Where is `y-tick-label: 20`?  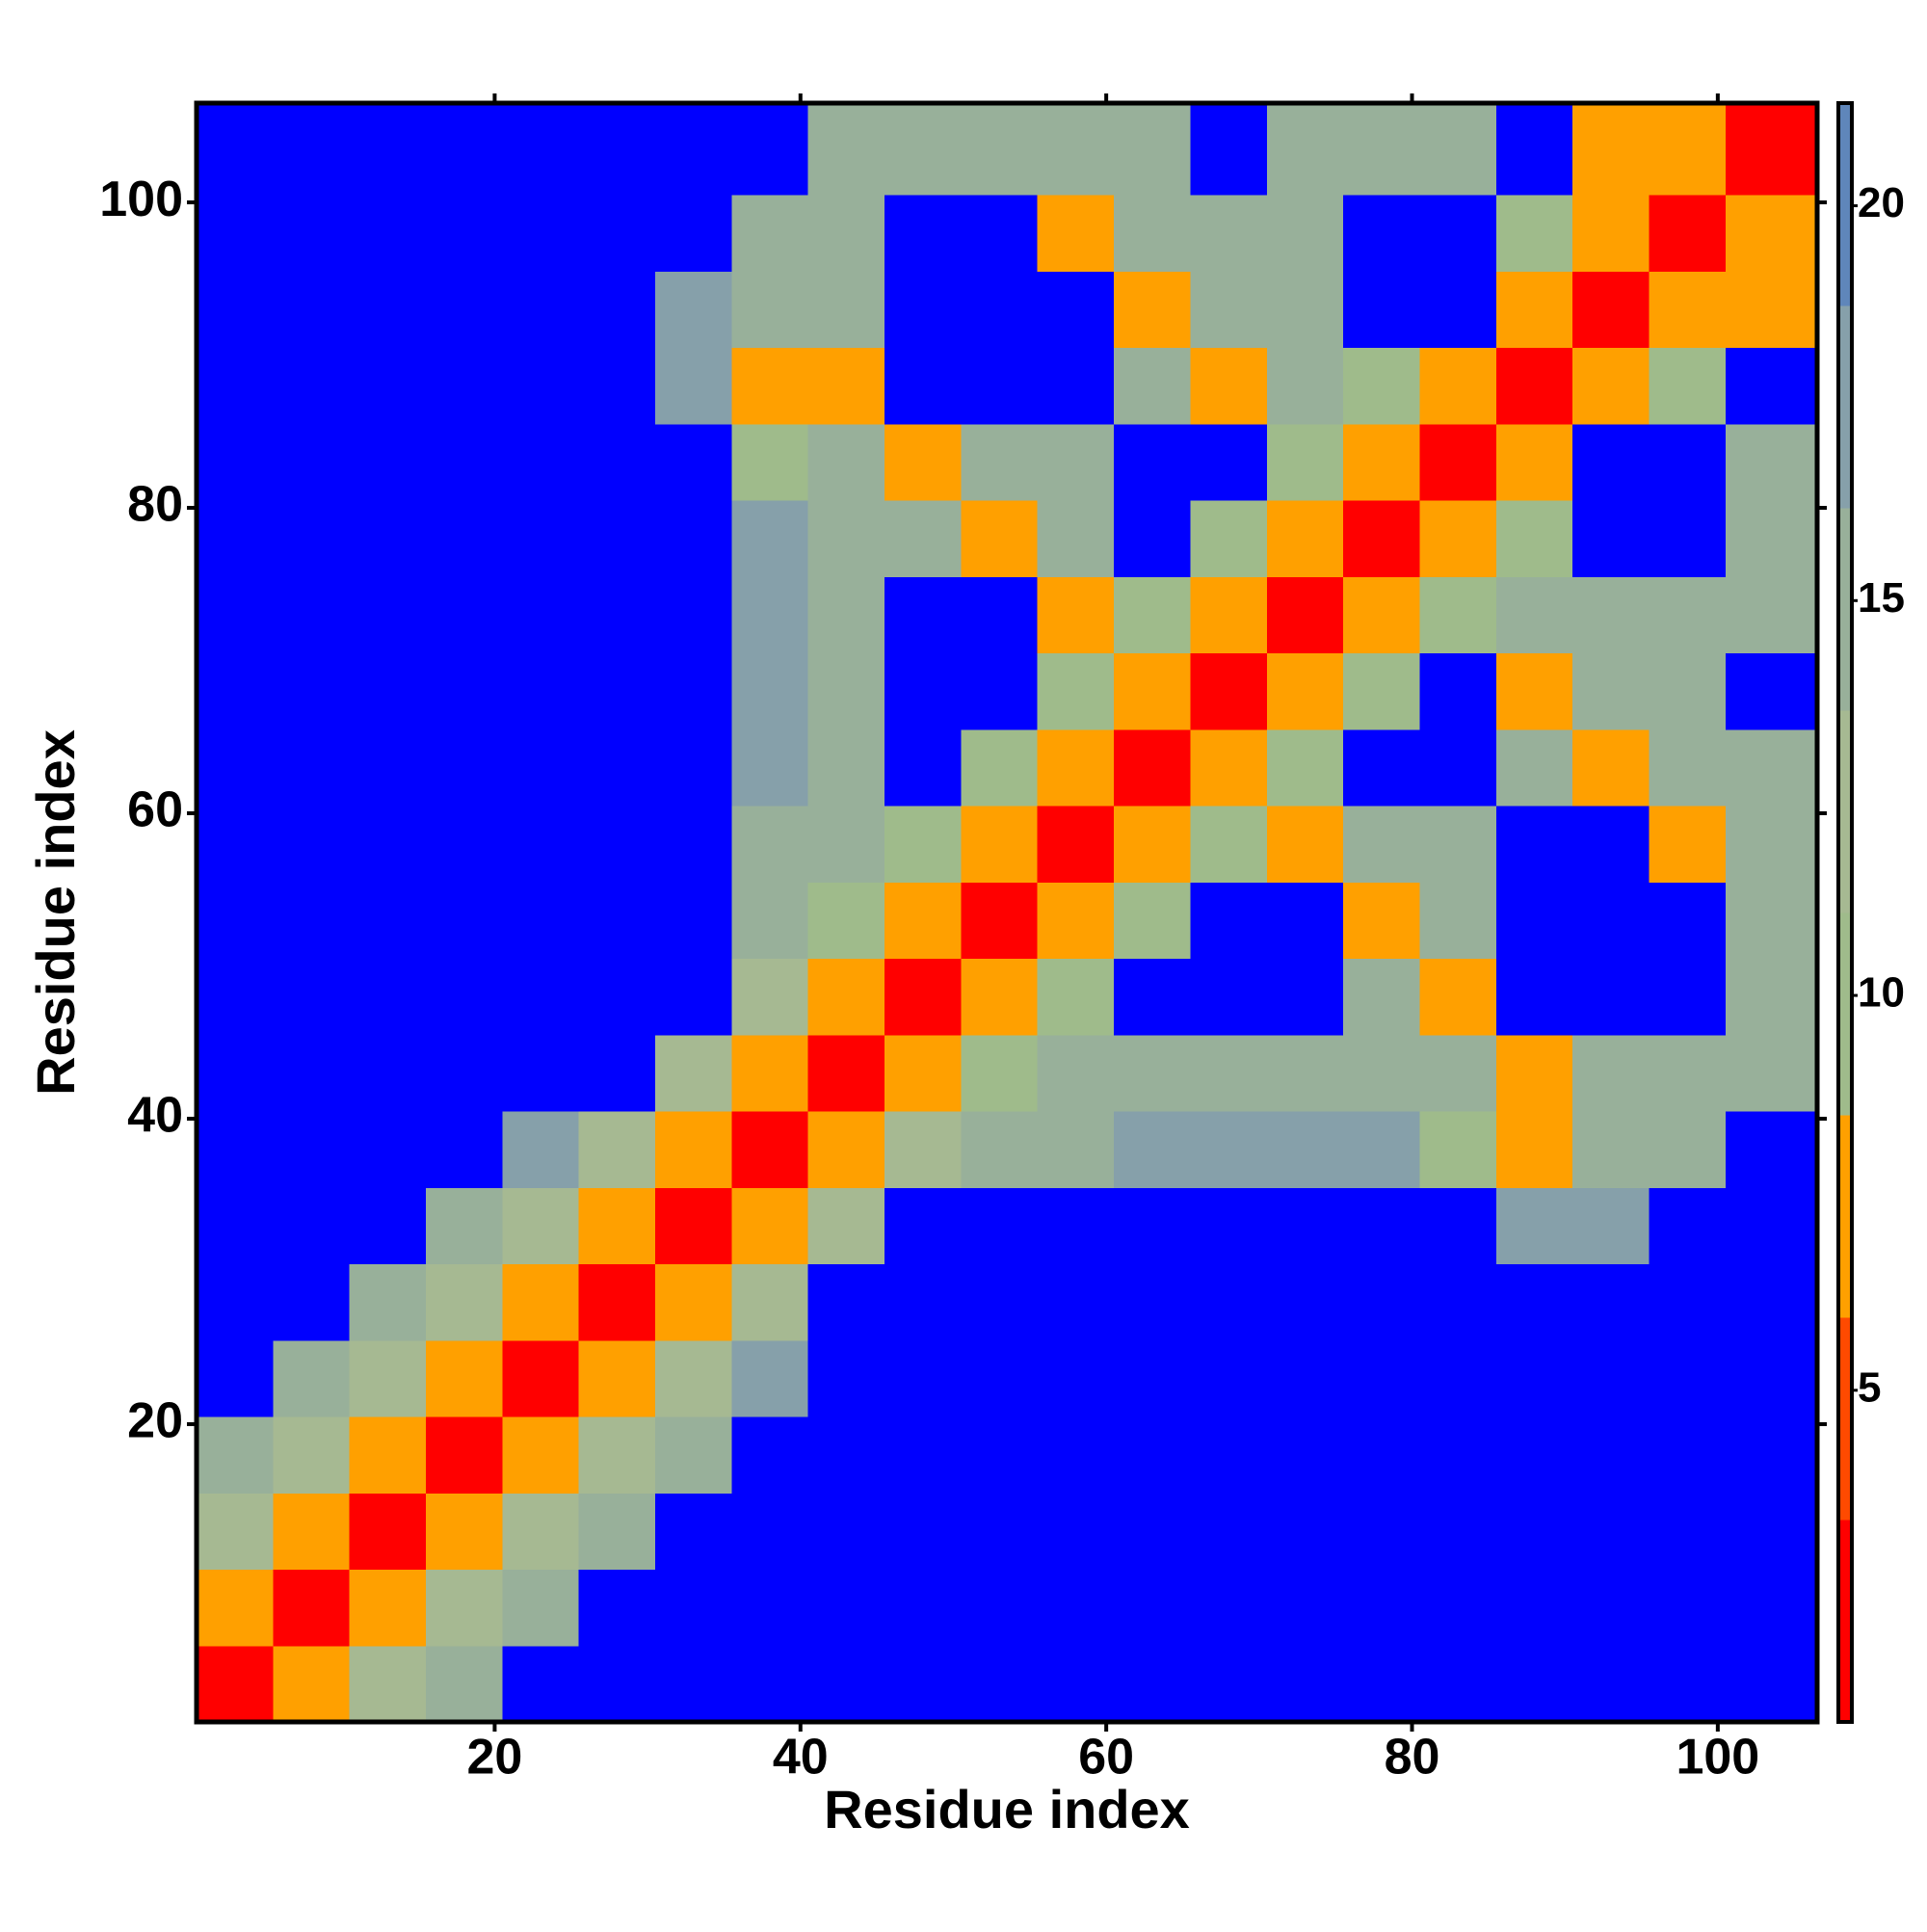
y-tick-label: 20 is located at coordinates (155, 1421).